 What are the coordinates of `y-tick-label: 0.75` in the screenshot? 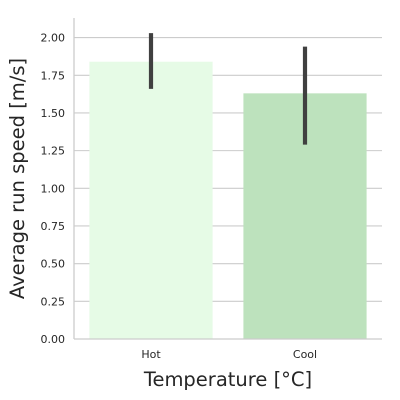 It's located at (53, 226).